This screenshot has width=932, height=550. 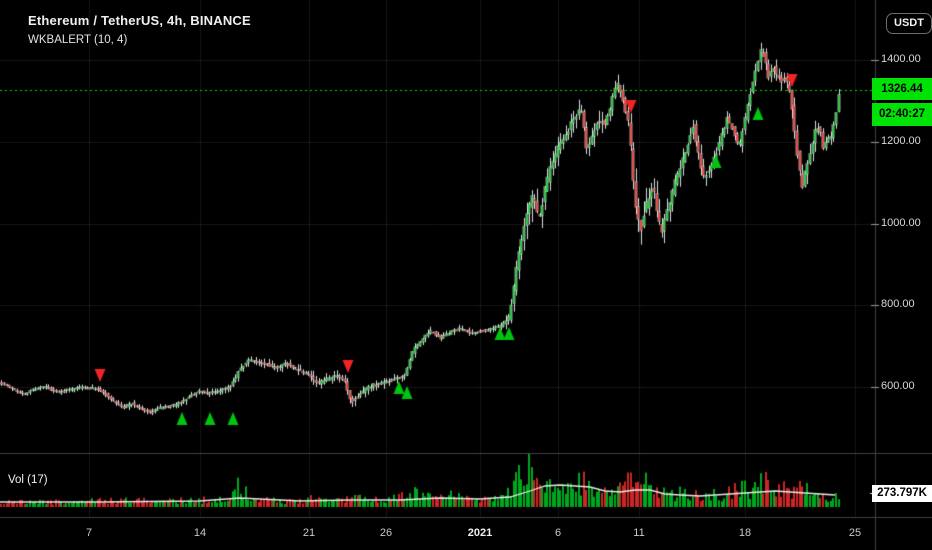 I want to click on time-tick-label: 18, so click(x=745, y=533).